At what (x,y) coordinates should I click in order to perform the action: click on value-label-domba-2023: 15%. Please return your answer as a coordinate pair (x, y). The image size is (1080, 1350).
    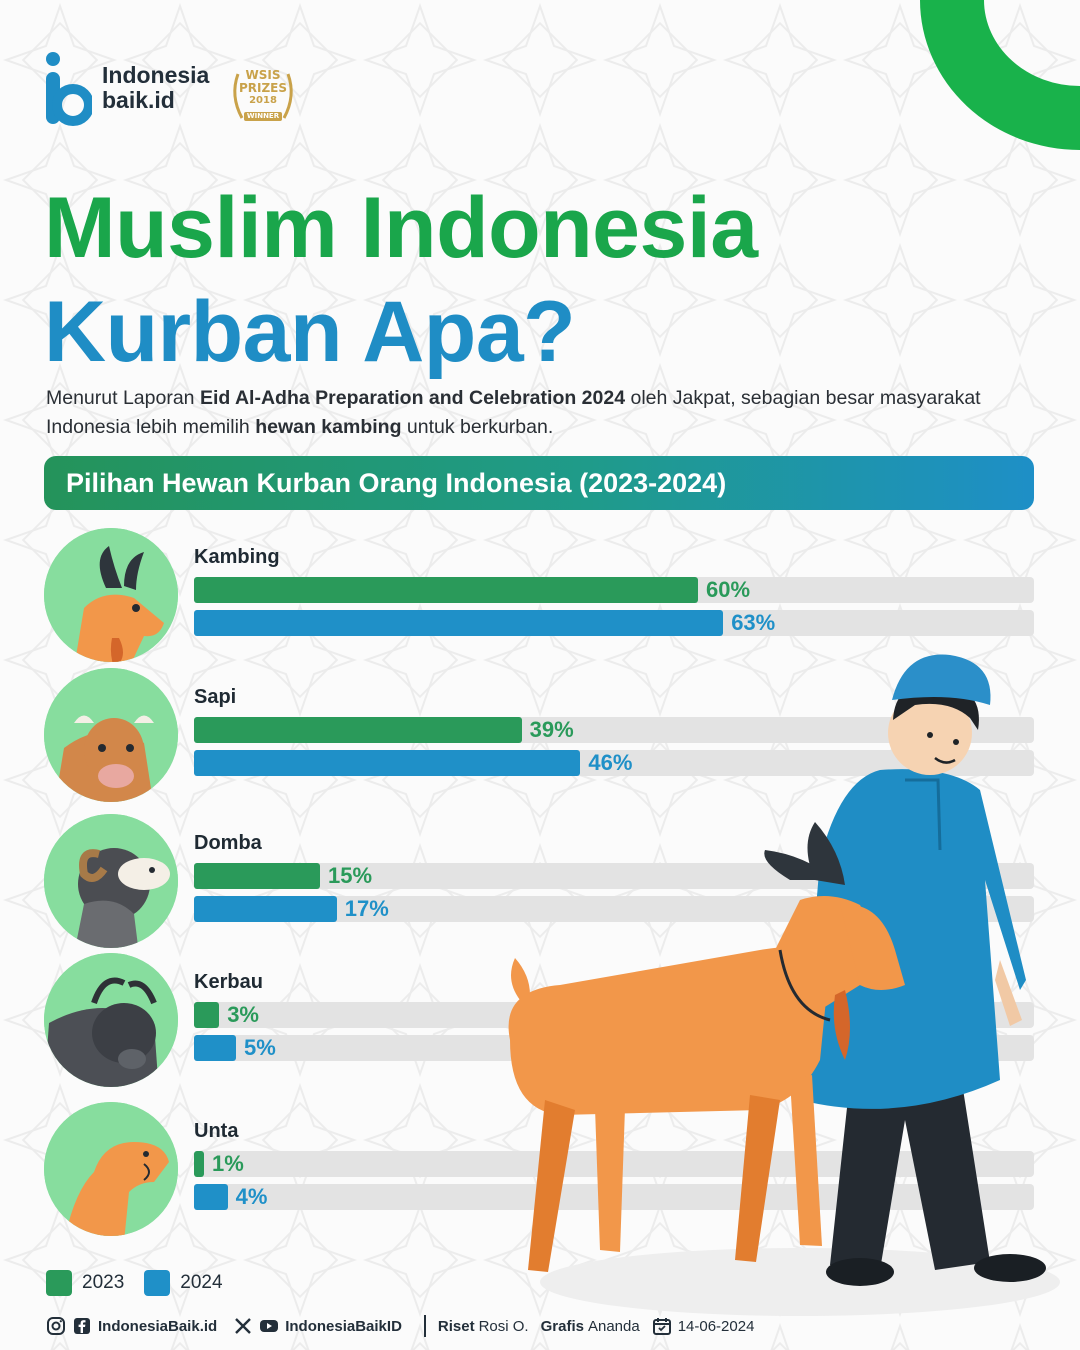
    Looking at the image, I should click on (350, 875).